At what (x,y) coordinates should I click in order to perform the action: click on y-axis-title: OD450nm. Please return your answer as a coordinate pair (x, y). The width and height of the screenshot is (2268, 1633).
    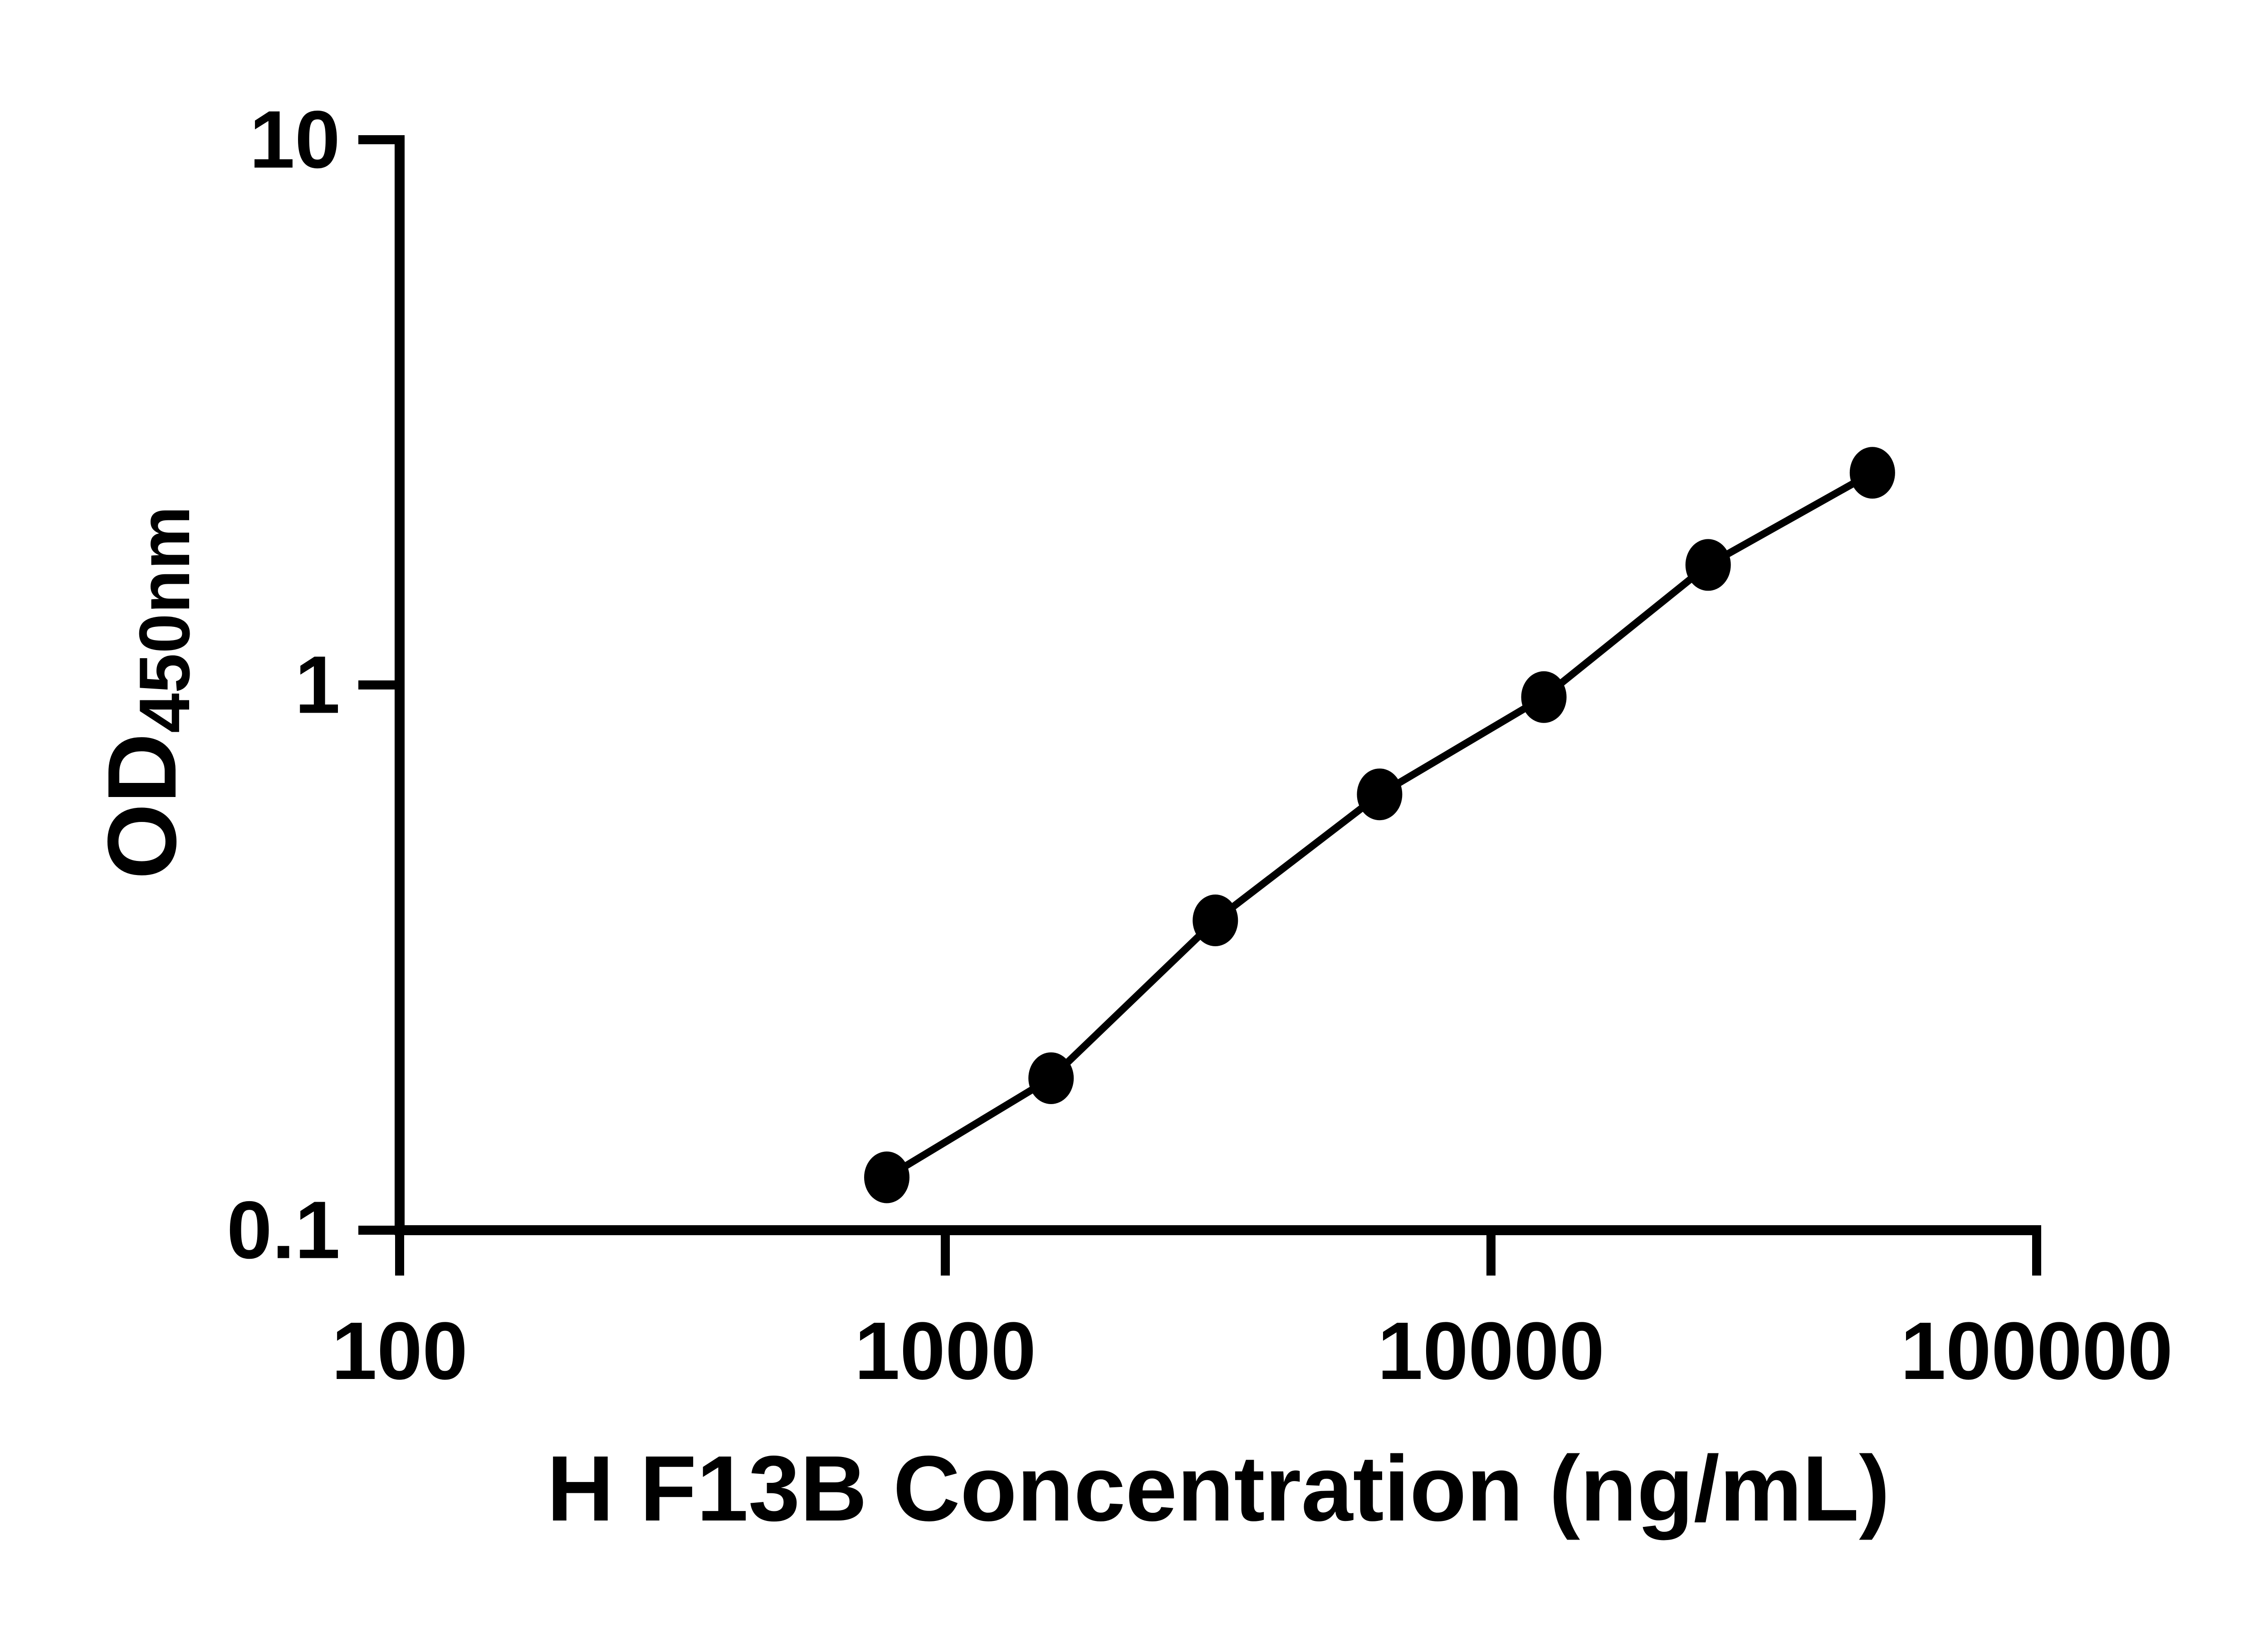
    Looking at the image, I should click on (146, 692).